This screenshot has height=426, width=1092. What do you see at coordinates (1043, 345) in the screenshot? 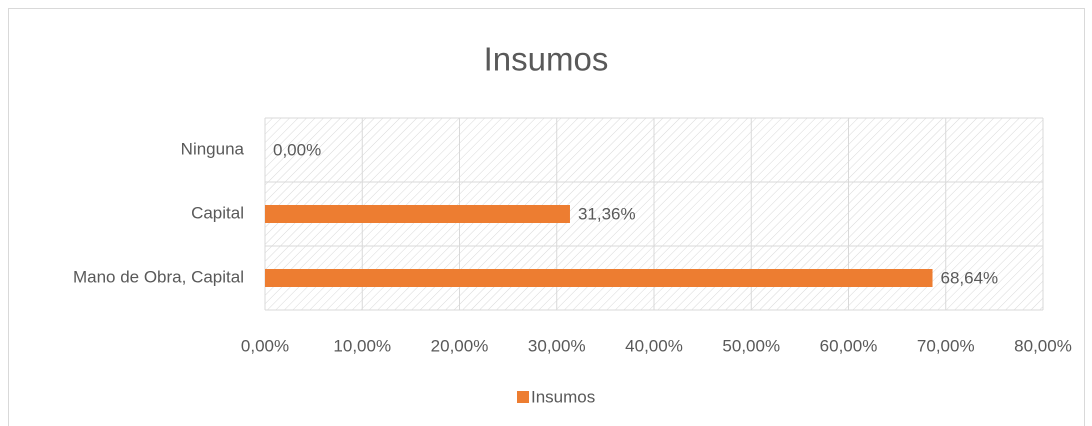
I see `x-tick-label: 80,00%` at bounding box center [1043, 345].